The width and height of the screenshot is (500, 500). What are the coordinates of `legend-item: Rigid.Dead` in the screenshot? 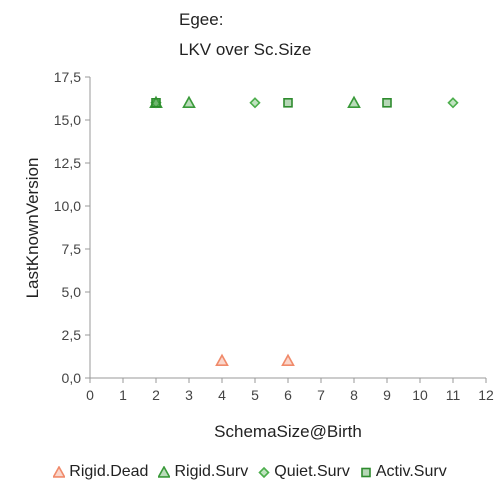 It's located at (100, 472).